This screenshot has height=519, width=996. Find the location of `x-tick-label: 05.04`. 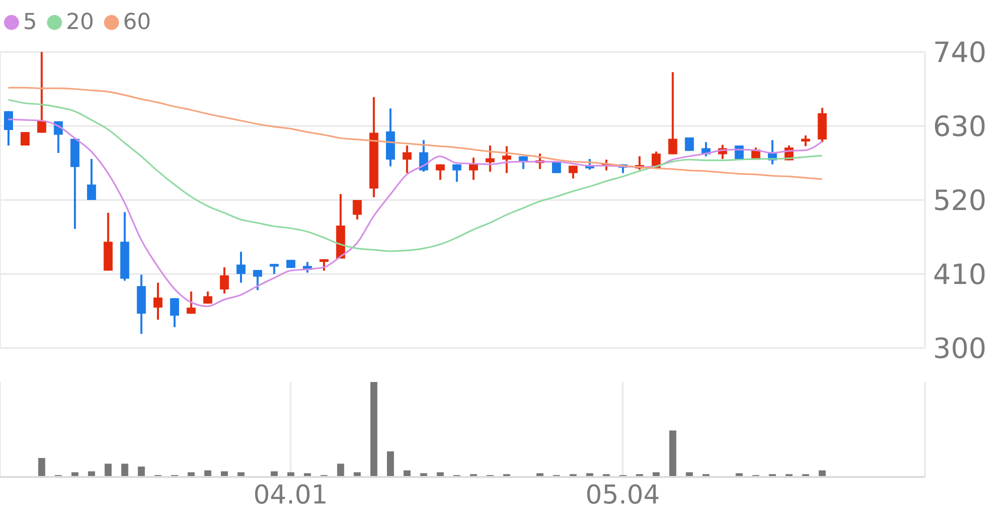

x-tick-label: 05.04 is located at coordinates (623, 495).